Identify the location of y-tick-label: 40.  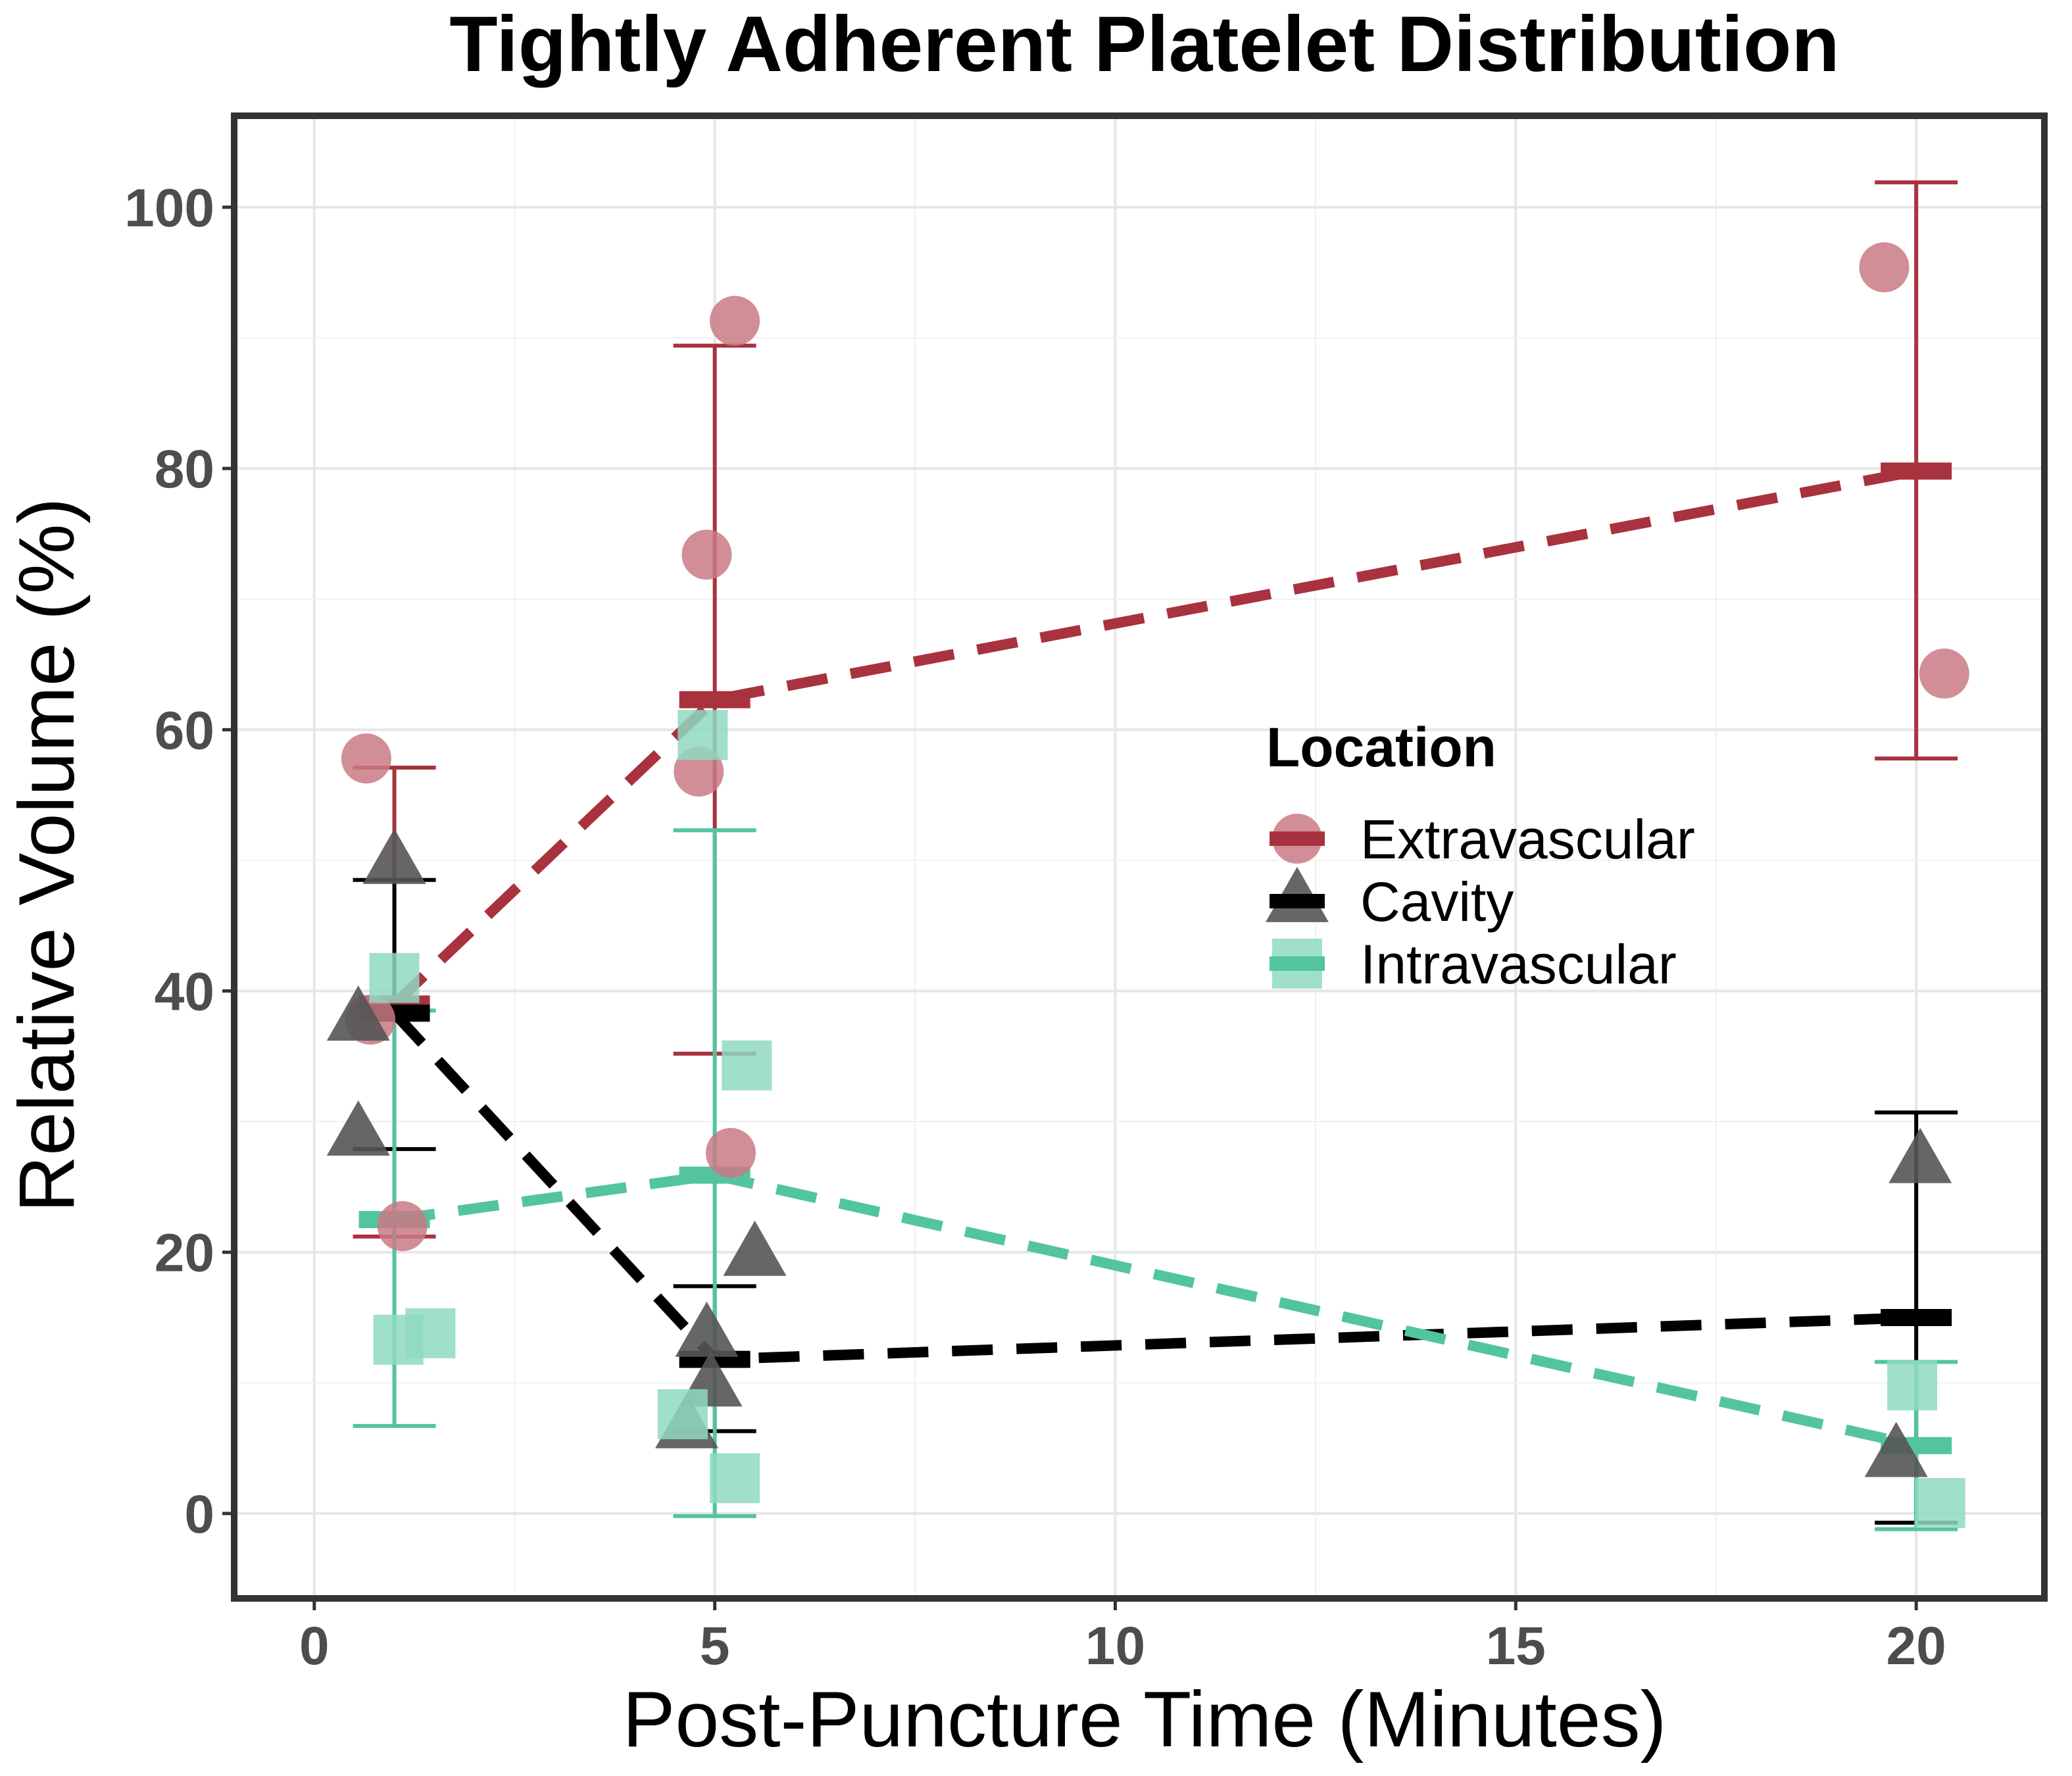
(184, 992).